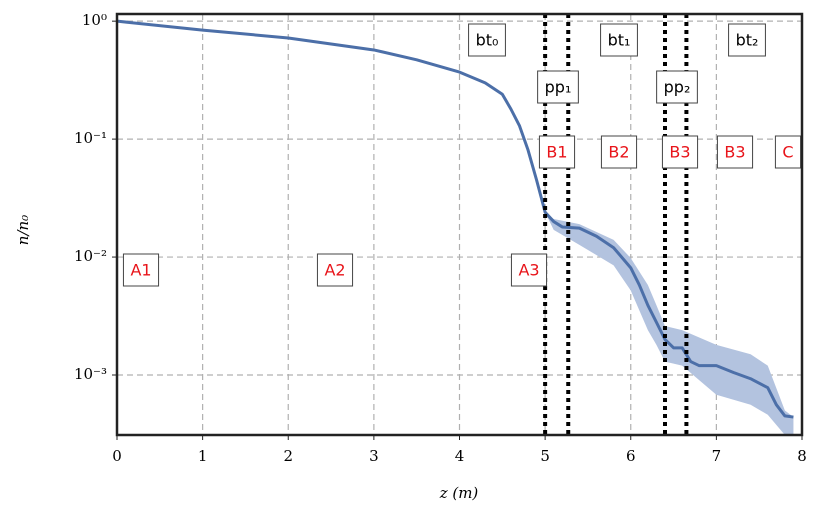 The width and height of the screenshot is (830, 513). I want to click on x-tick-label: 0, so click(117, 456).